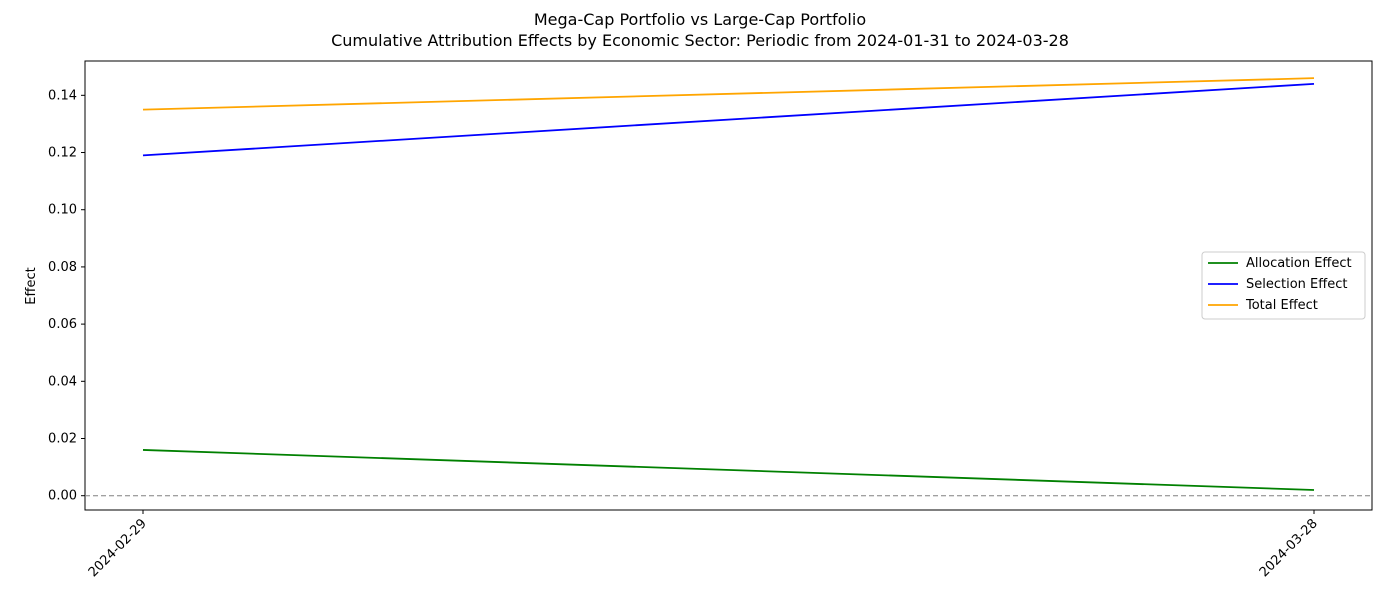 This screenshot has width=1400, height=600. I want to click on y-tick-label: 0.02, so click(62, 439).